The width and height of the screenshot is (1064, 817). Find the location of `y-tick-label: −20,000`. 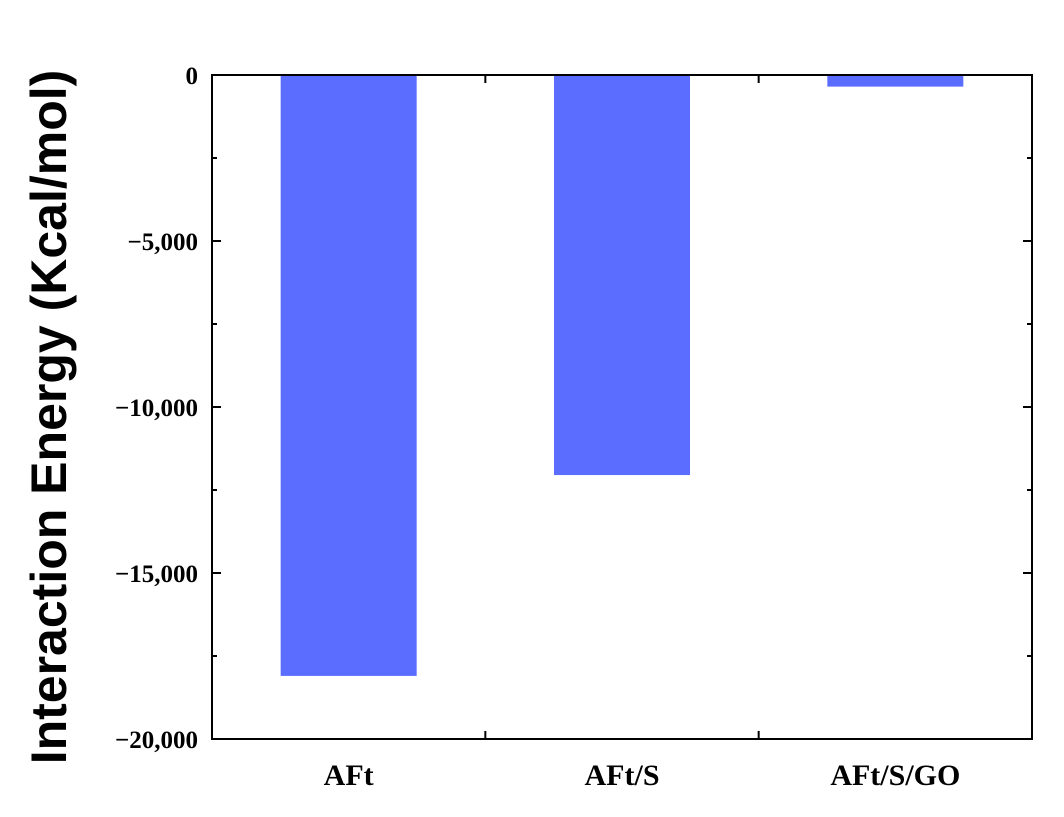

y-tick-label: −20,000 is located at coordinates (156, 740).